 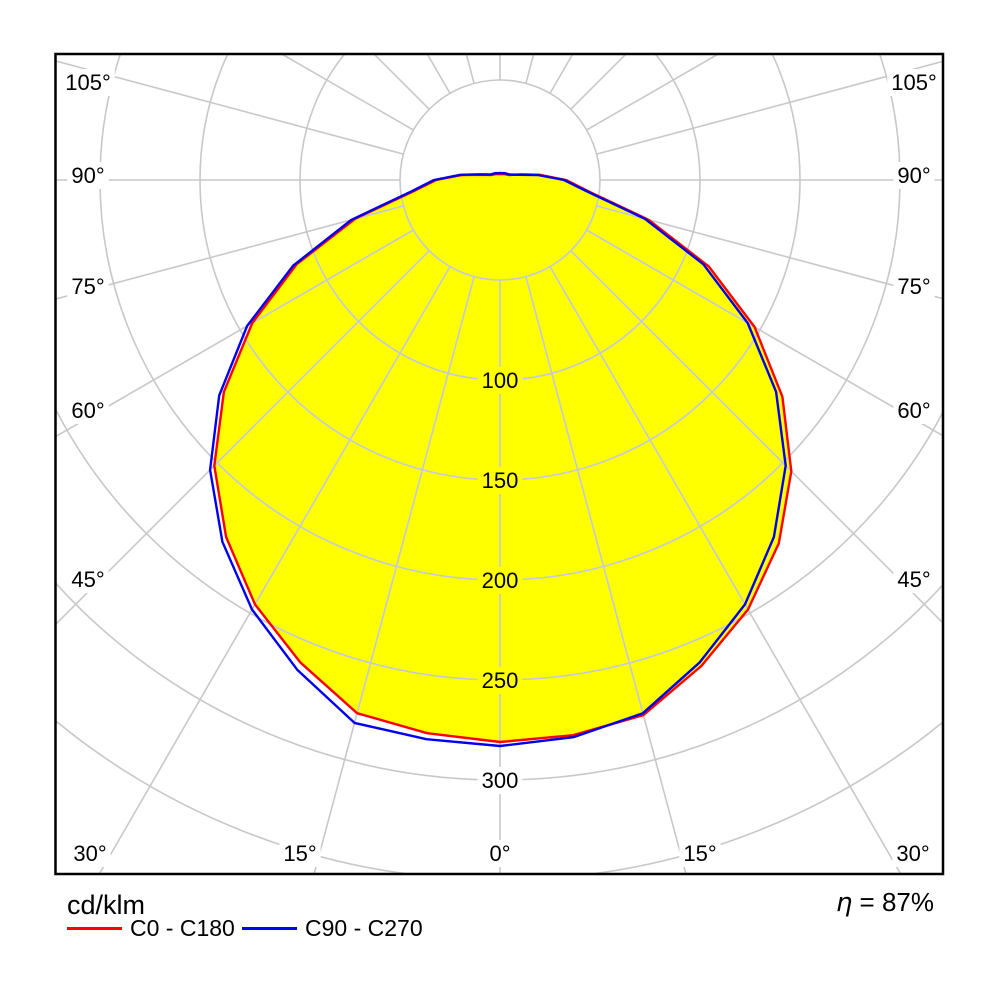 What do you see at coordinates (94, 928) in the screenshot?
I see `legend-swatch-red` at bounding box center [94, 928].